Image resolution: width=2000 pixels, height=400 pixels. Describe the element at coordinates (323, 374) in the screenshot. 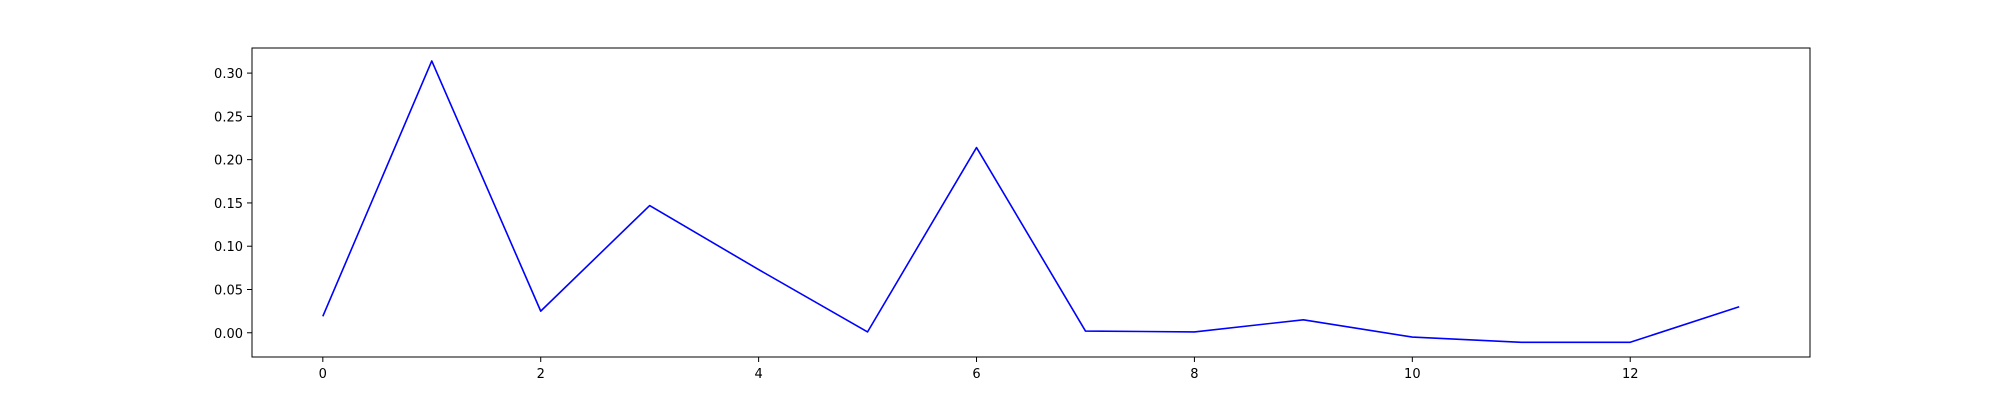

I see `x-tick-label: 0` at that location.